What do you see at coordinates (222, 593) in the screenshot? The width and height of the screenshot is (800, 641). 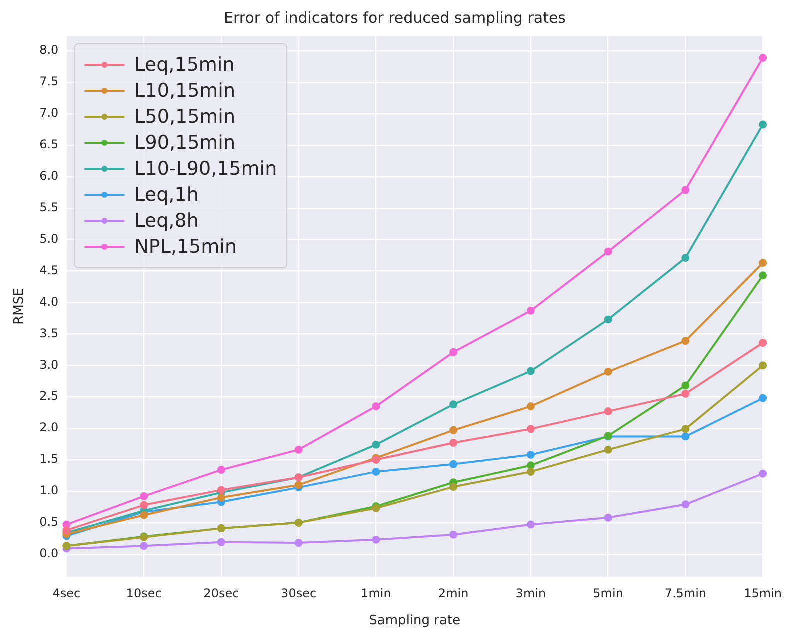 I see `x-tick-label: 20sec` at bounding box center [222, 593].